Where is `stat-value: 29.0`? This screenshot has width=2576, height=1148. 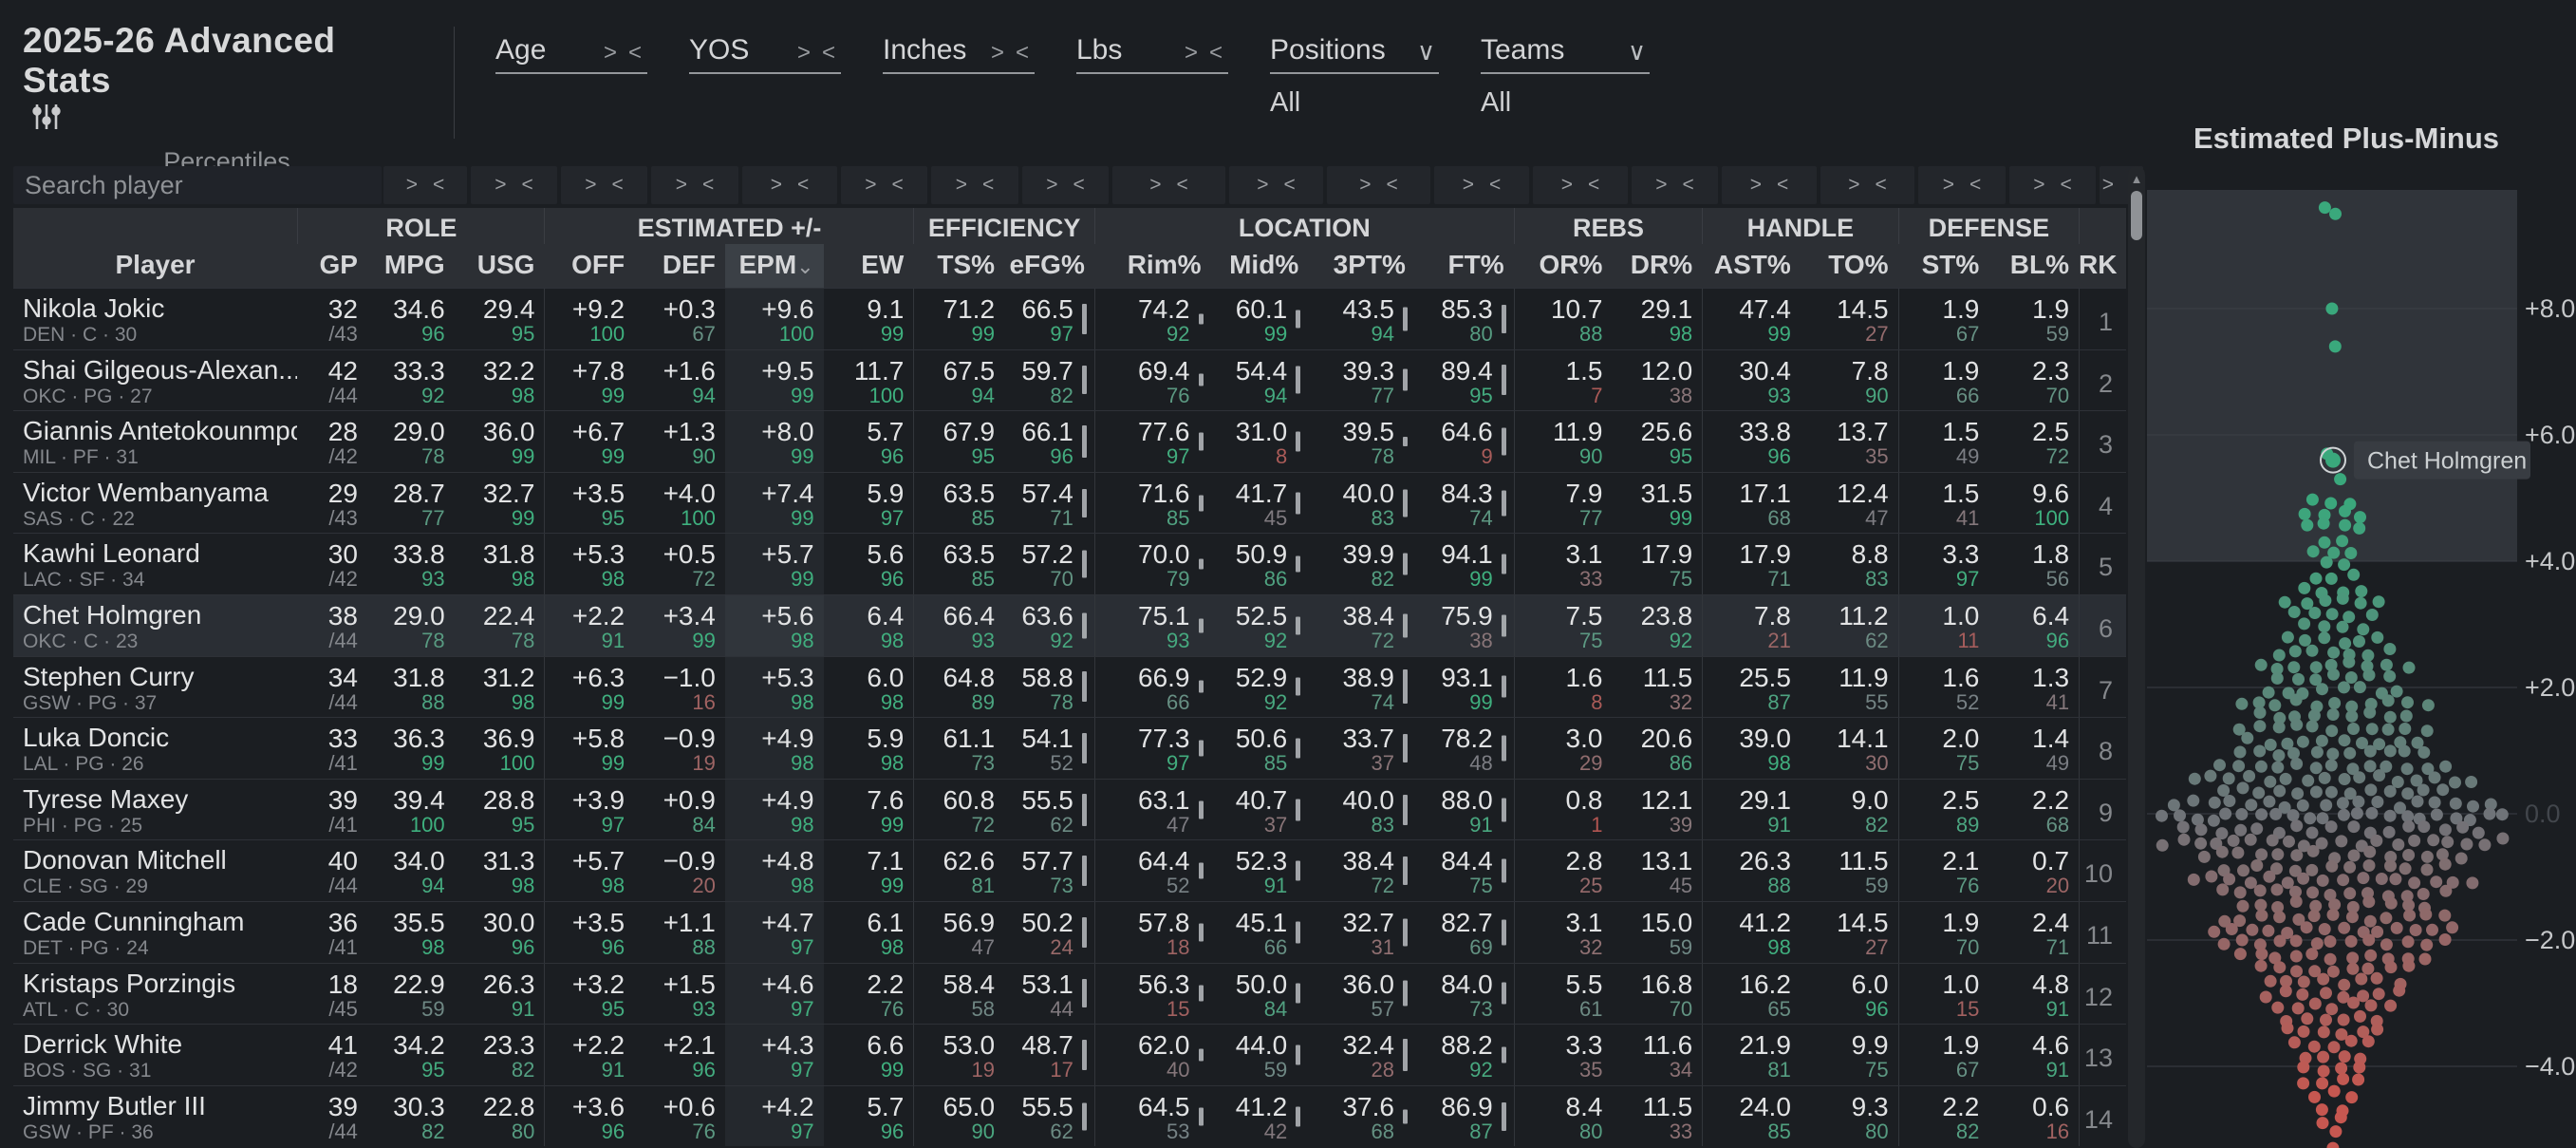 stat-value: 29.0 is located at coordinates (419, 615).